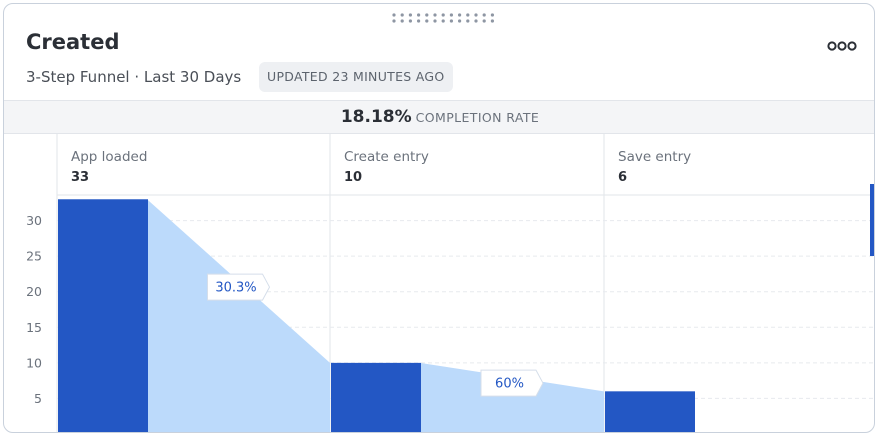 Image resolution: width=880 pixels, height=436 pixels. Describe the element at coordinates (842, 45) in the screenshot. I see `more-options-icon` at that location.